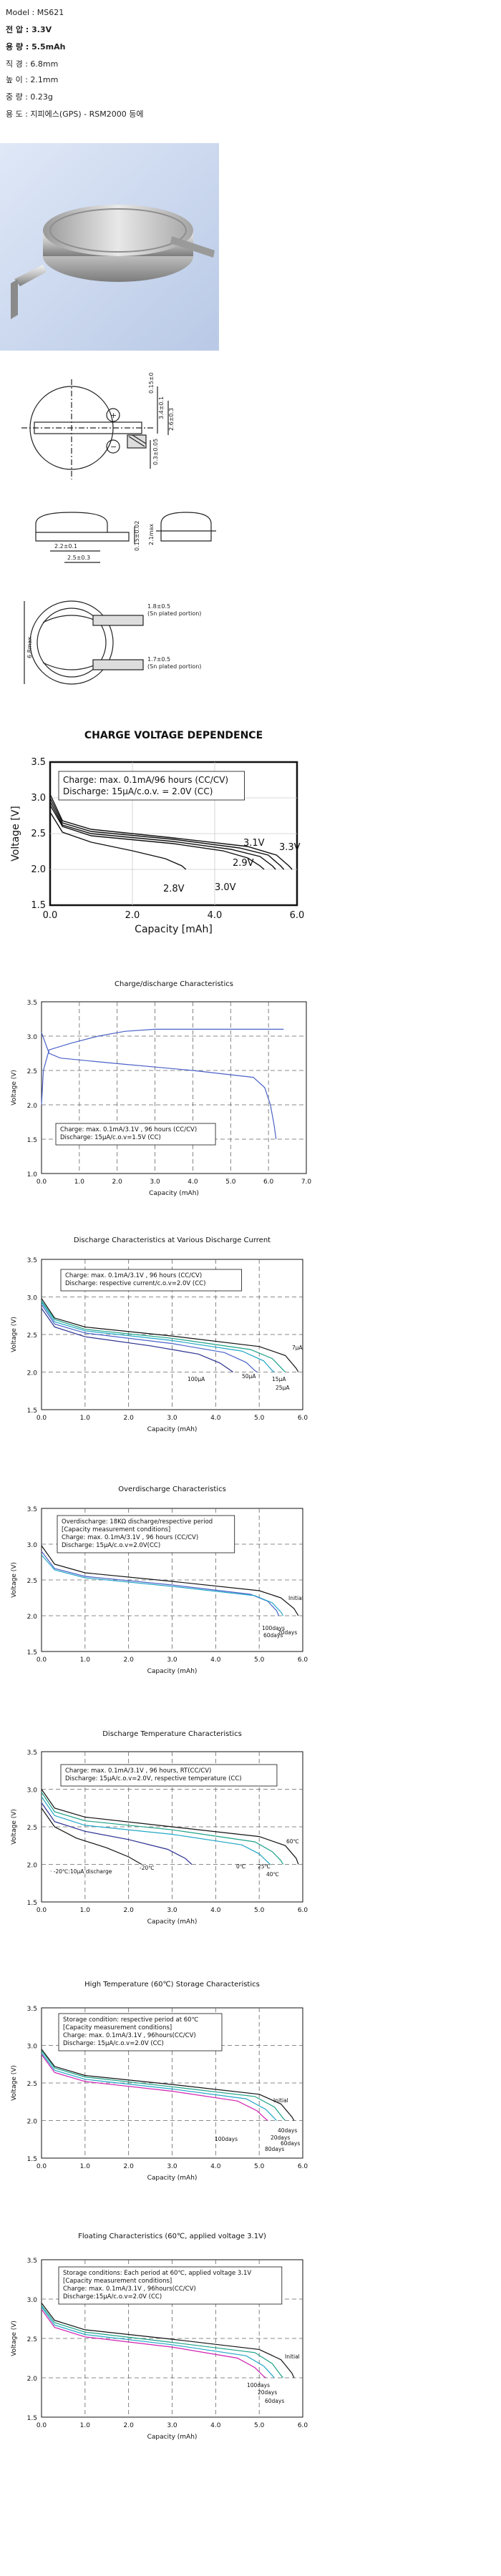 This screenshot has height=2576, width=501. Describe the element at coordinates (265, 1866) in the screenshot. I see `series-annotation: 25℃` at that location.